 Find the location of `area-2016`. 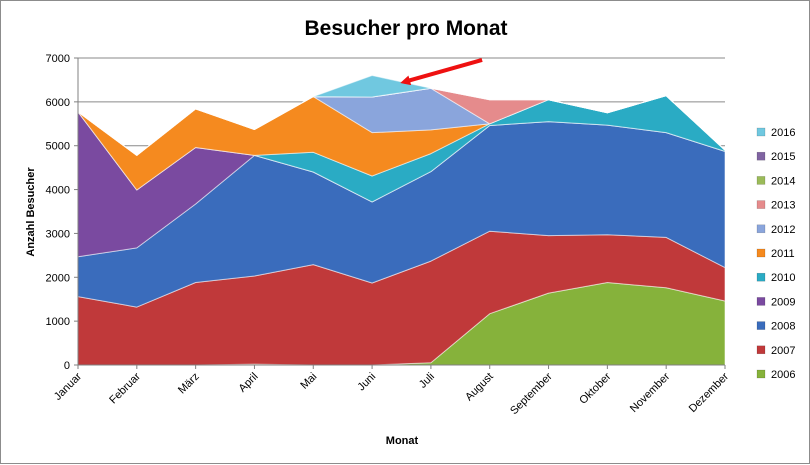

area-2016 is located at coordinates (401, 115).